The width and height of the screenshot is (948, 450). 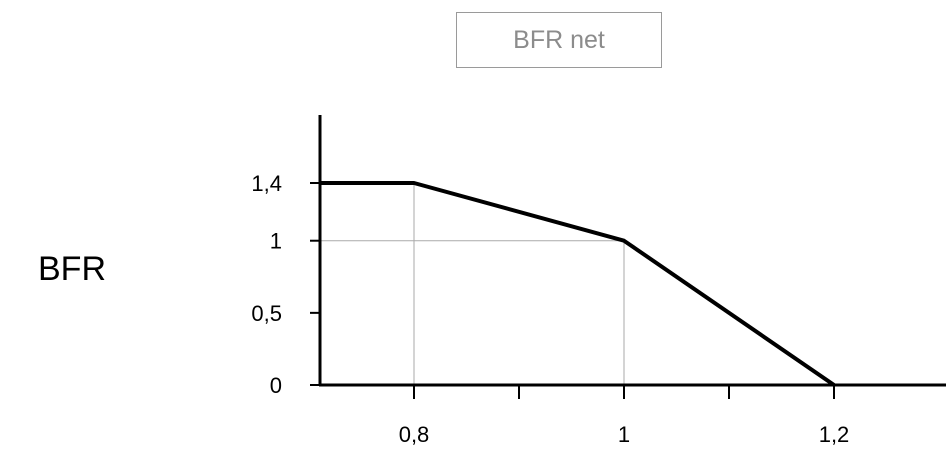 What do you see at coordinates (834, 434) in the screenshot?
I see `x-tick-label: 1,2` at bounding box center [834, 434].